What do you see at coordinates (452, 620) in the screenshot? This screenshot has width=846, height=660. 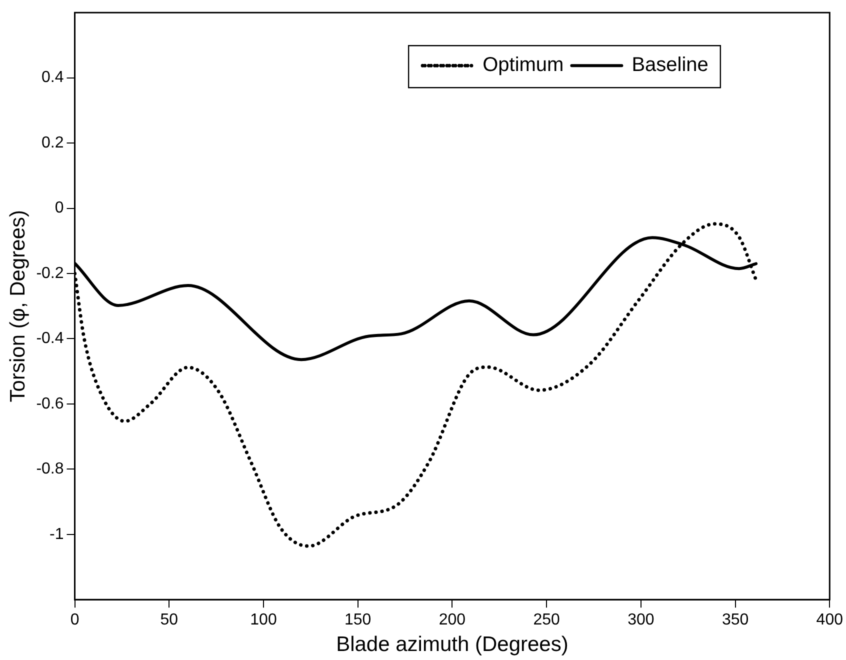 I see `x-tick-label: 200` at bounding box center [452, 620].